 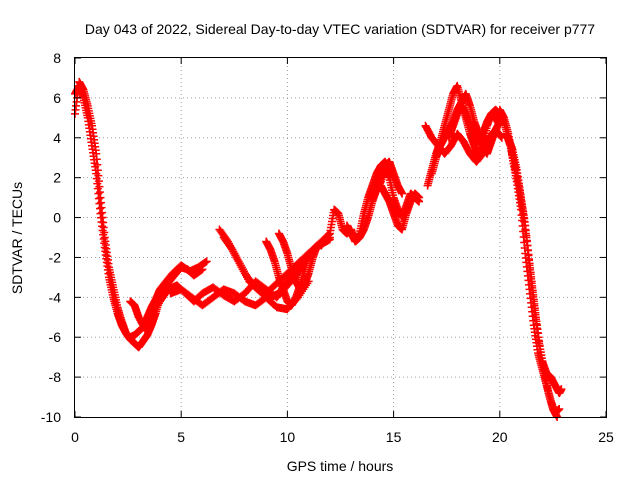 What do you see at coordinates (55, 257) in the screenshot?
I see `y-tick-label: -2` at bounding box center [55, 257].